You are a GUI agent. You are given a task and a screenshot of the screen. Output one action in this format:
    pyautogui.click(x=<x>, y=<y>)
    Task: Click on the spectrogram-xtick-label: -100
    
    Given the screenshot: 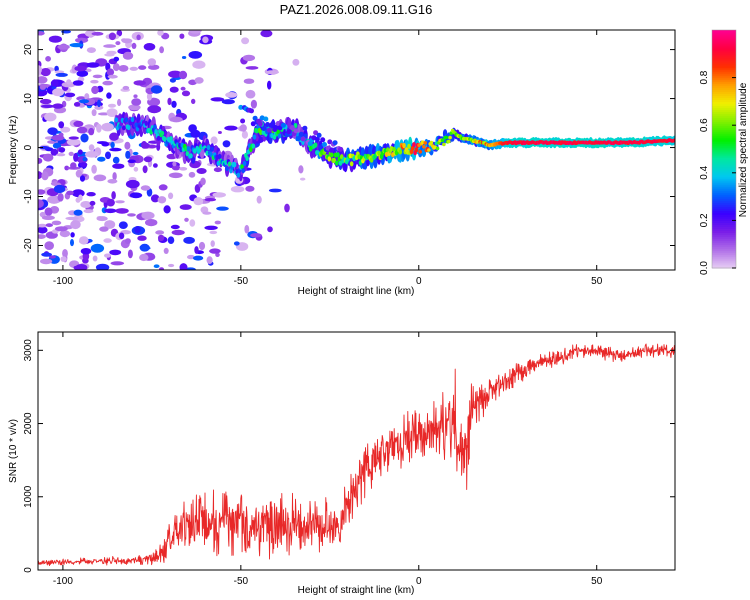 What is the action you would take?
    pyautogui.click(x=63, y=281)
    